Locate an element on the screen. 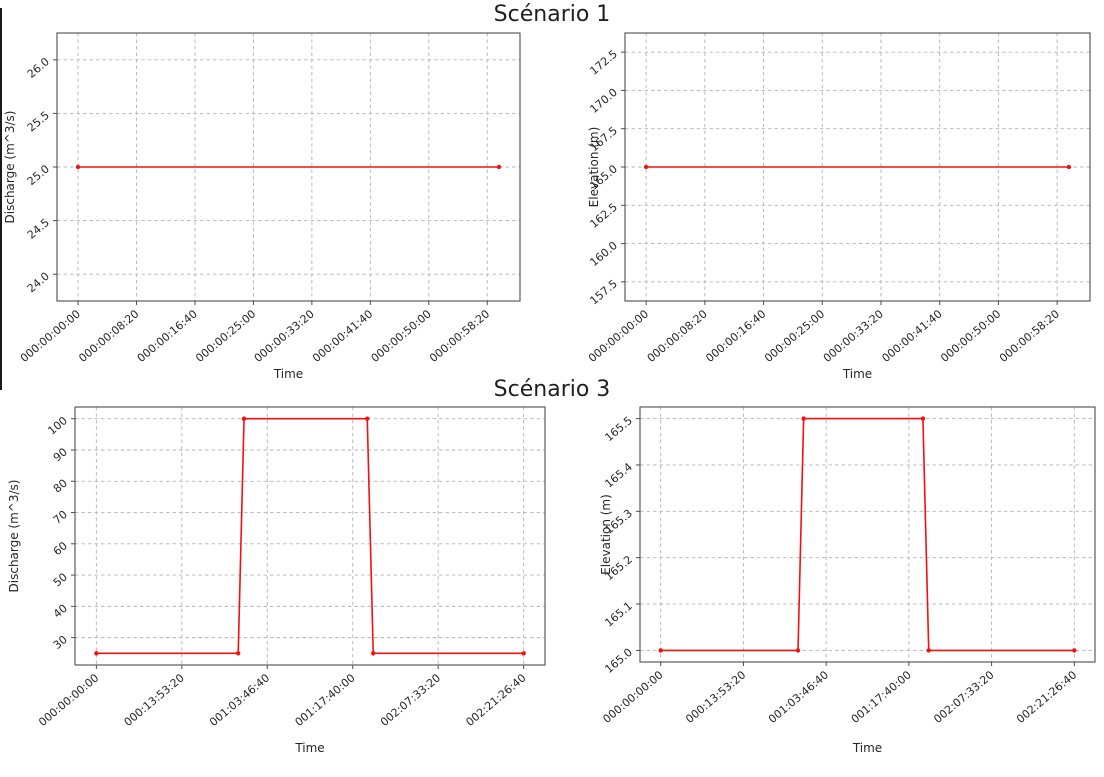 The height and width of the screenshot is (777, 1104). y-tick-label: 170.0 is located at coordinates (603, 101).